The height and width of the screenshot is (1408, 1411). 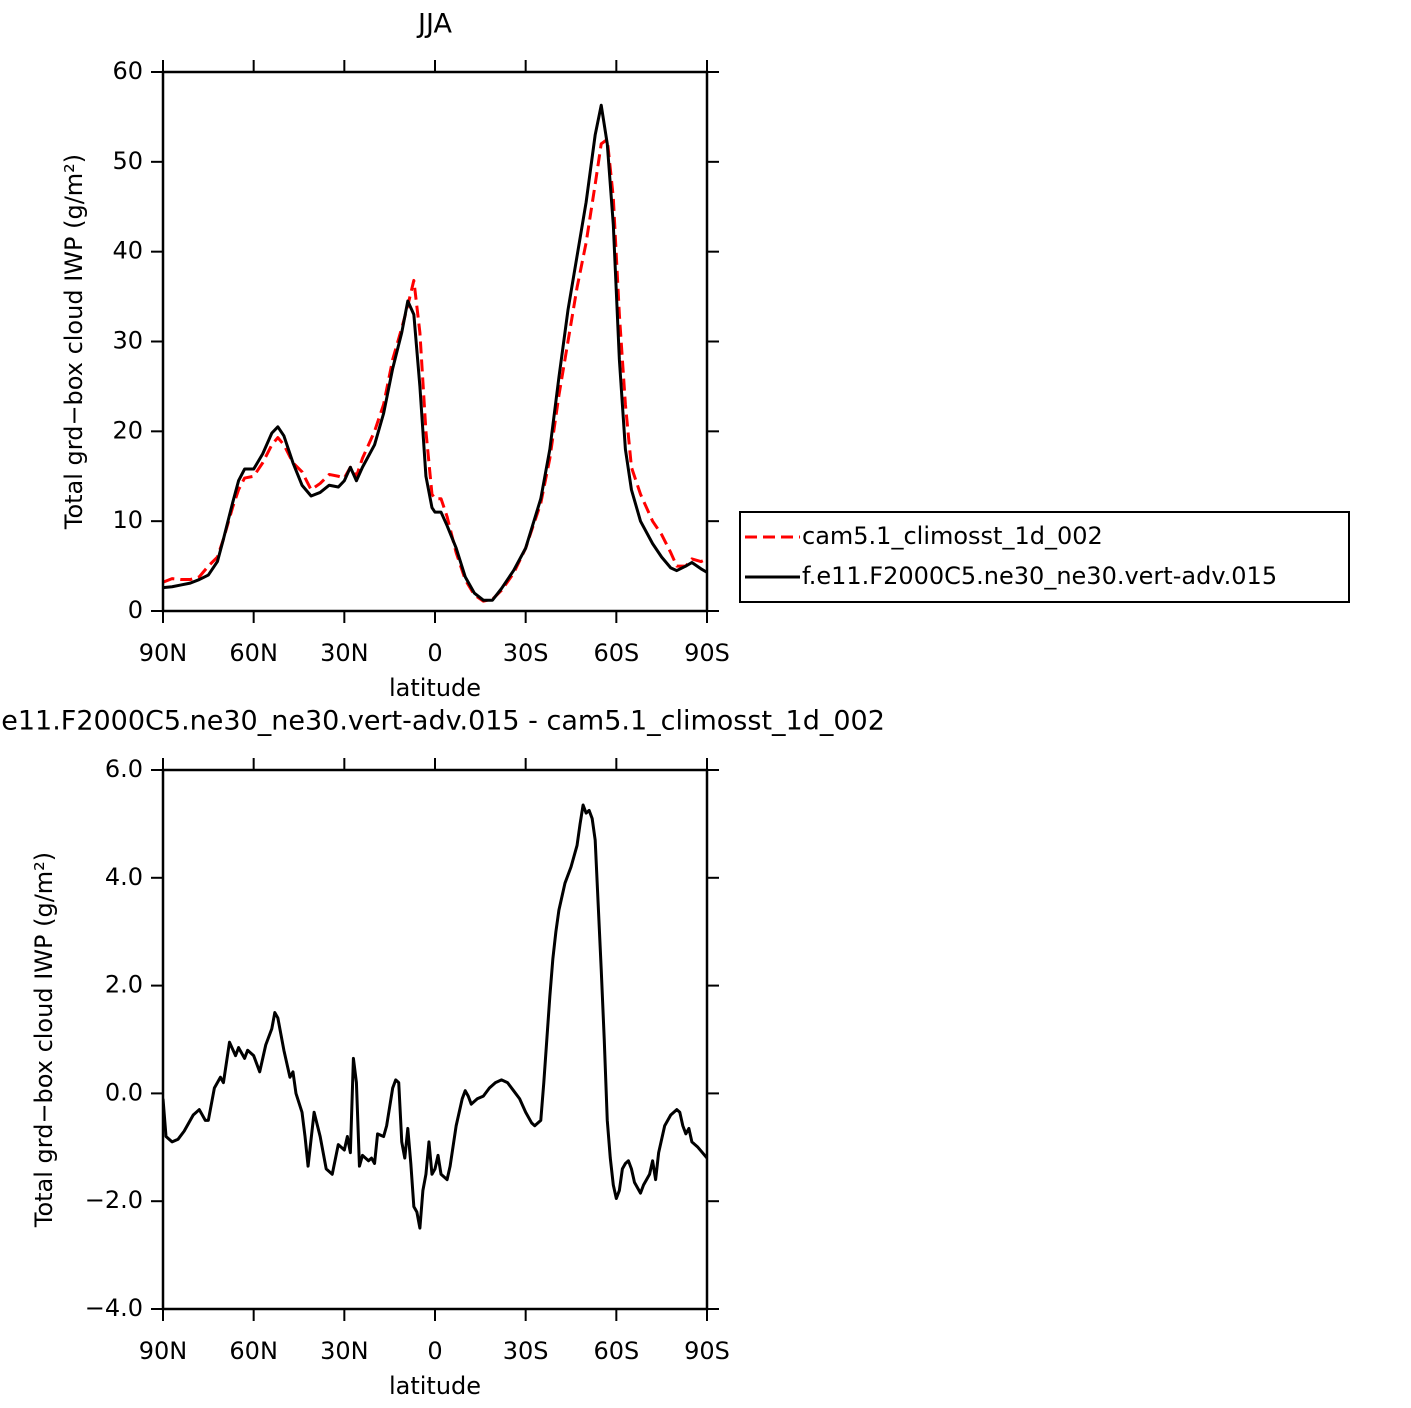 What do you see at coordinates (127, 430) in the screenshot?
I see `y-tick-label: 20` at bounding box center [127, 430].